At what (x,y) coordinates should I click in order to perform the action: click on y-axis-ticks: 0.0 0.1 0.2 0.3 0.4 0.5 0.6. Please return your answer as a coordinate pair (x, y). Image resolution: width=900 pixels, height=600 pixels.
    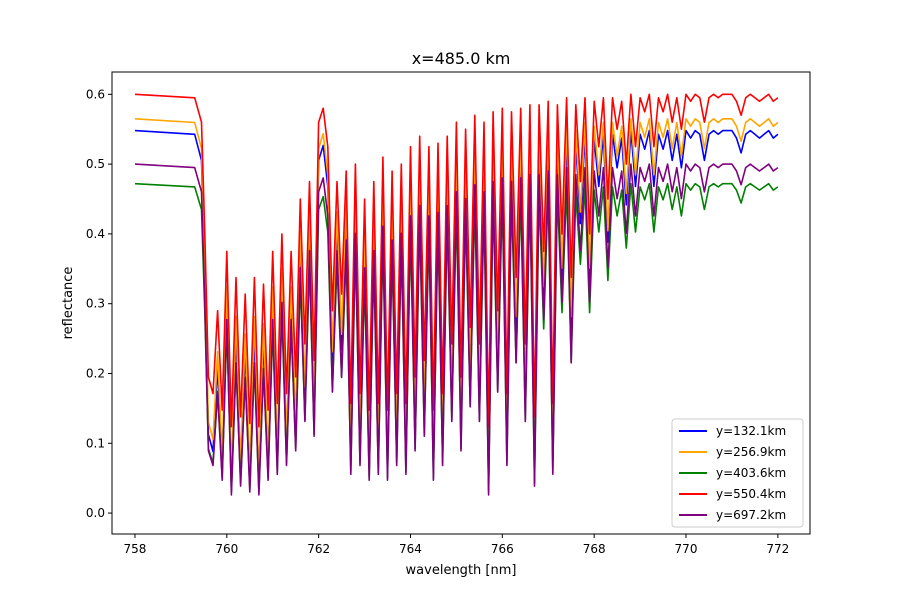
    Looking at the image, I should click on (99, 303).